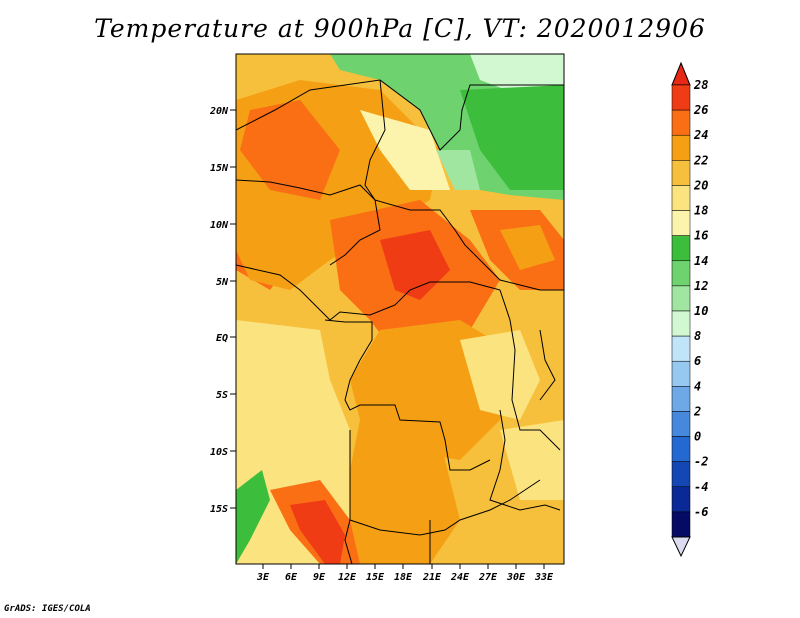 The width and height of the screenshot is (800, 618). What do you see at coordinates (469, 245) in the screenshot?
I see `border-central-east` at bounding box center [469, 245].